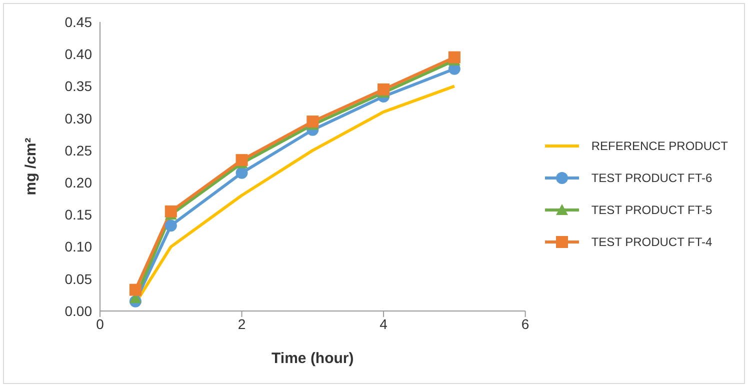 Image resolution: width=748 pixels, height=387 pixels. Describe the element at coordinates (100, 324) in the screenshot. I see `x-tick-label: 0` at that location.